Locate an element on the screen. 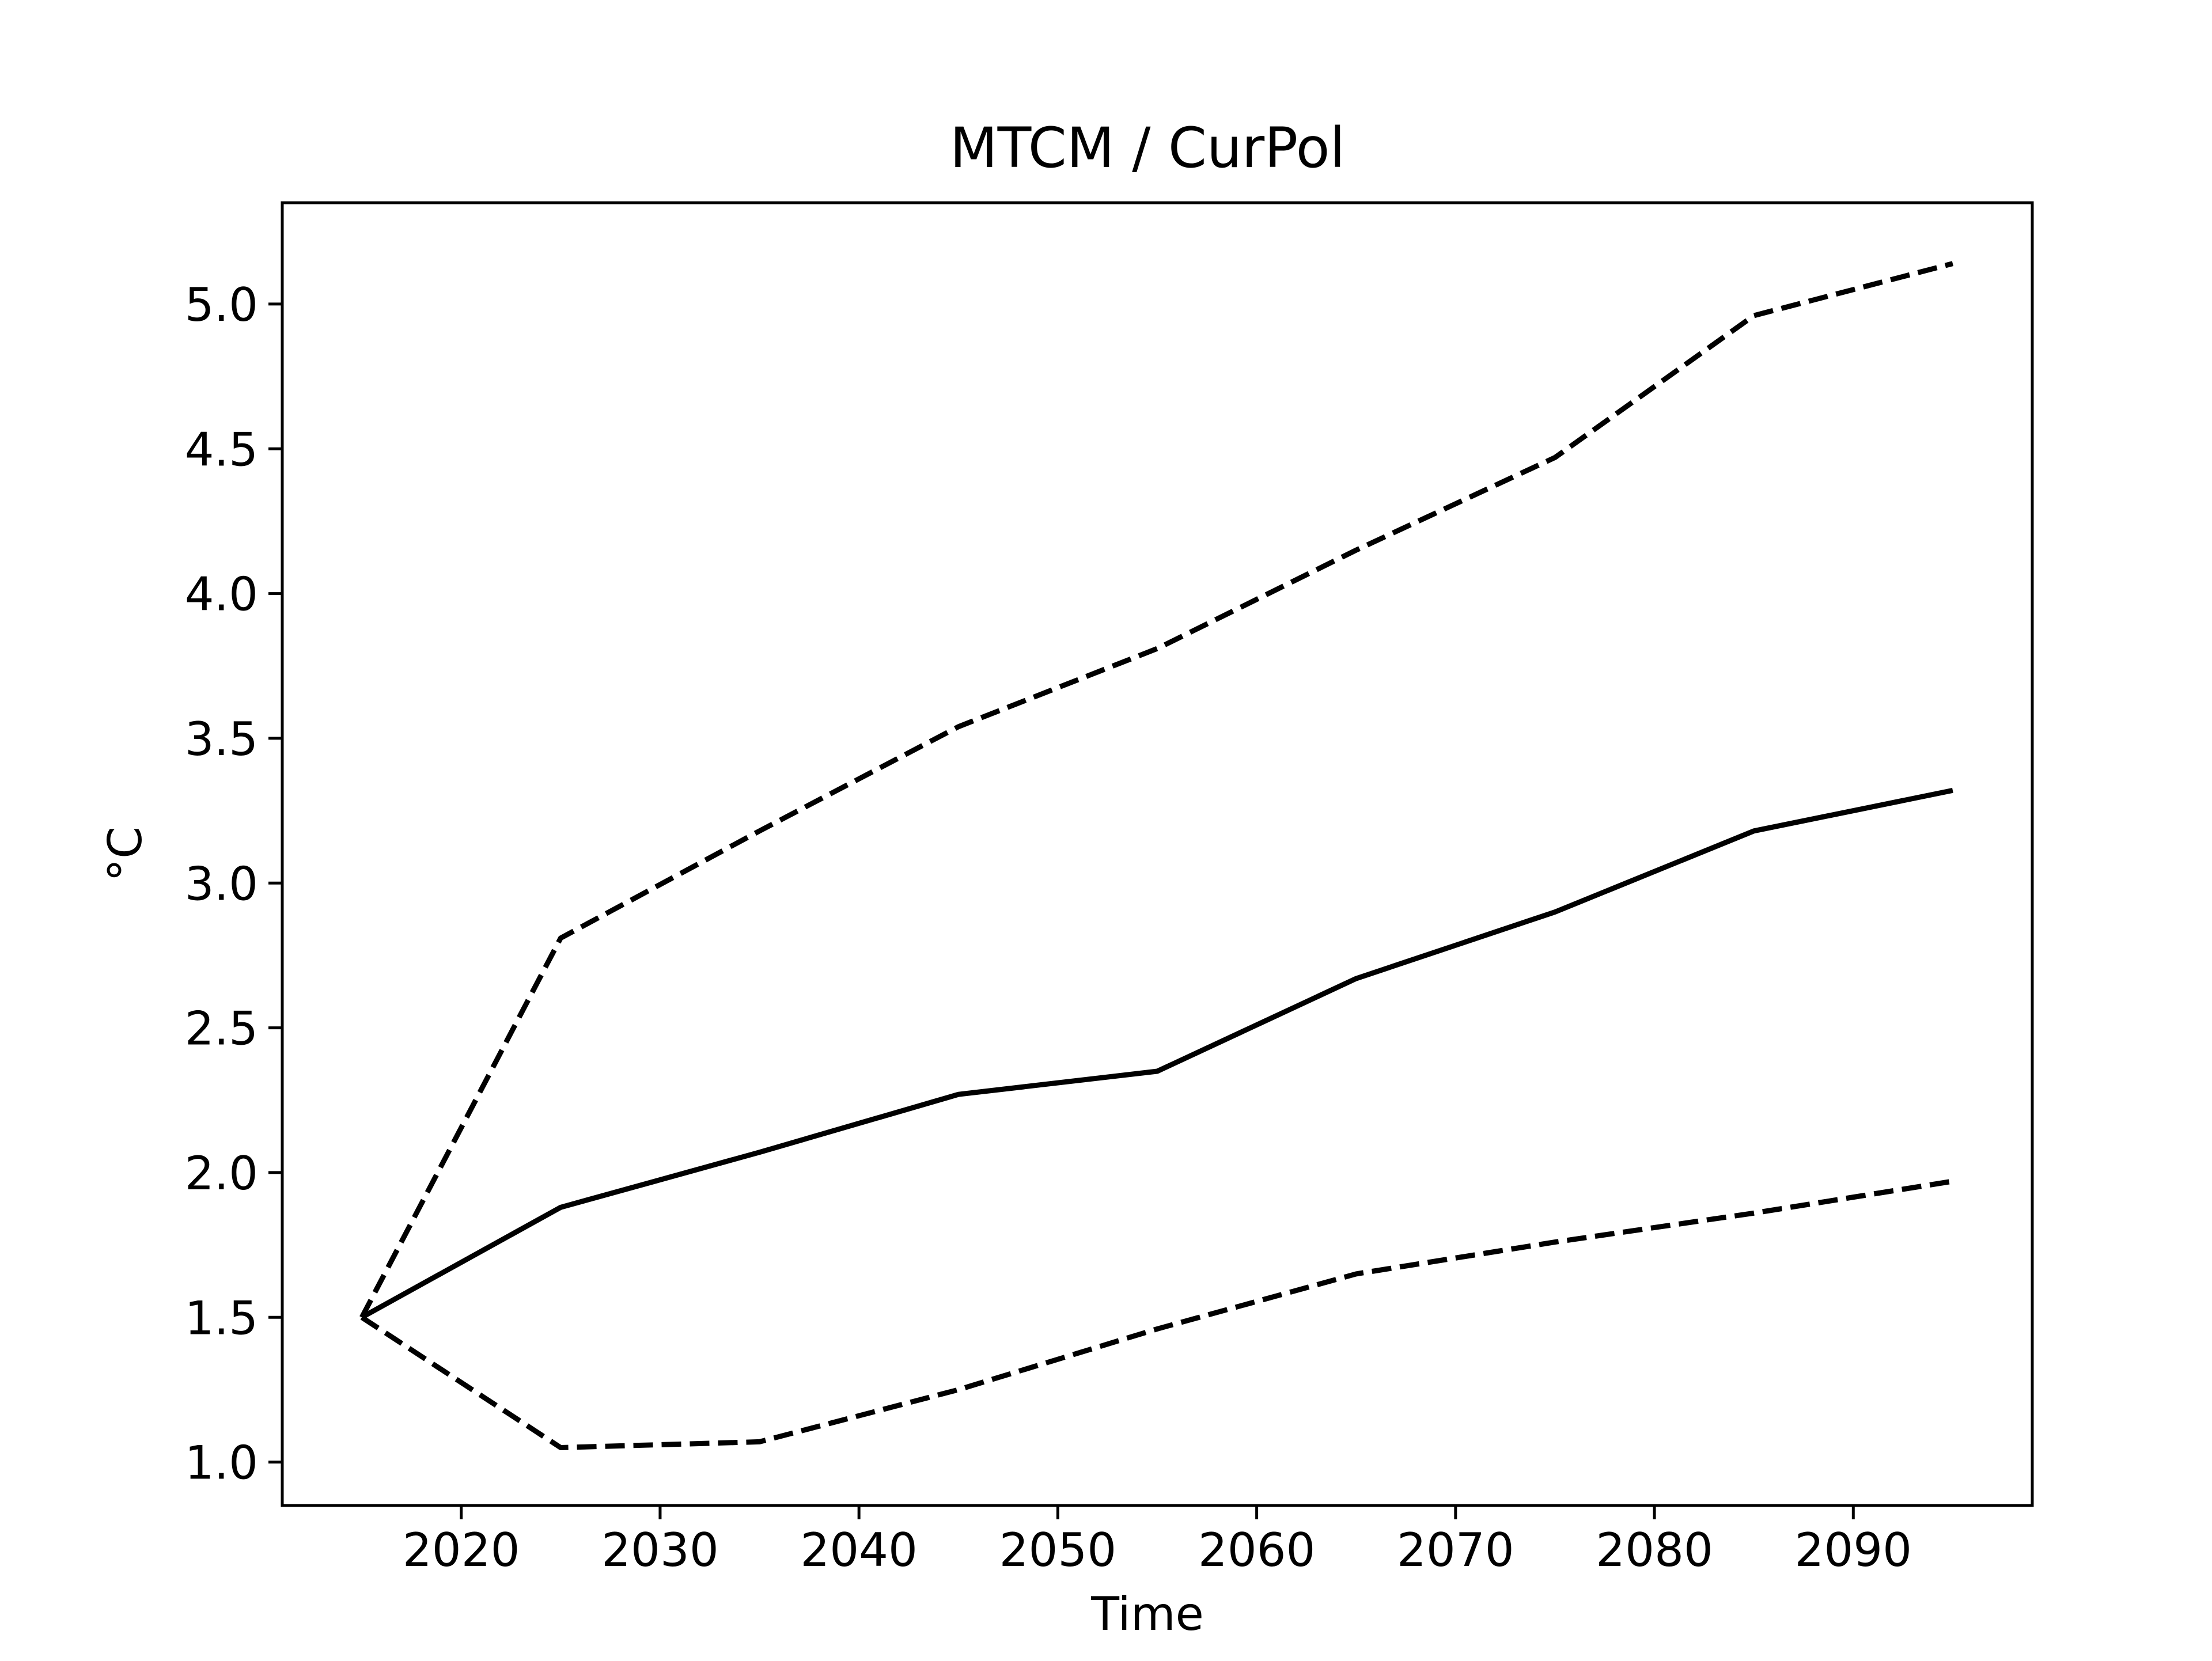 The image size is (2212, 1661). y-axis-label: °C is located at coordinates (125, 854).